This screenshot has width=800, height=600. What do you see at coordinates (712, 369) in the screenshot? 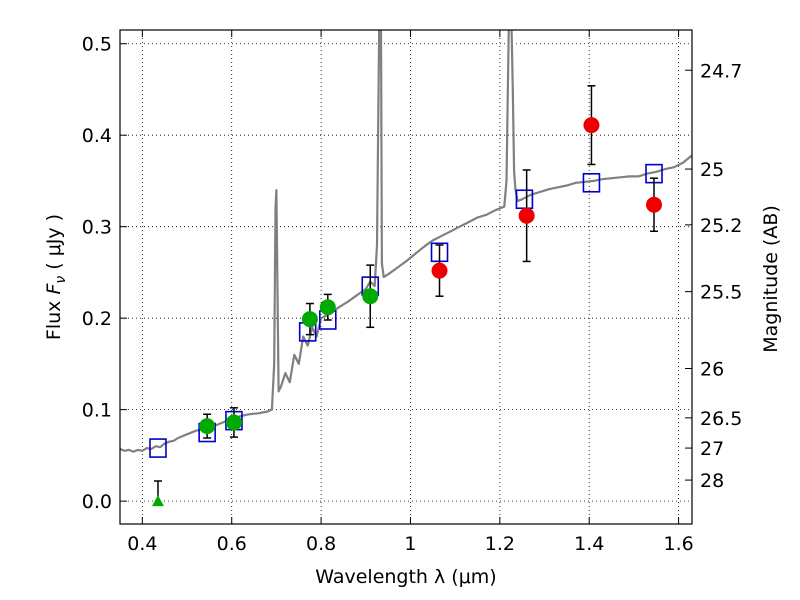
I see `y2-tick-label: 26` at bounding box center [712, 369].